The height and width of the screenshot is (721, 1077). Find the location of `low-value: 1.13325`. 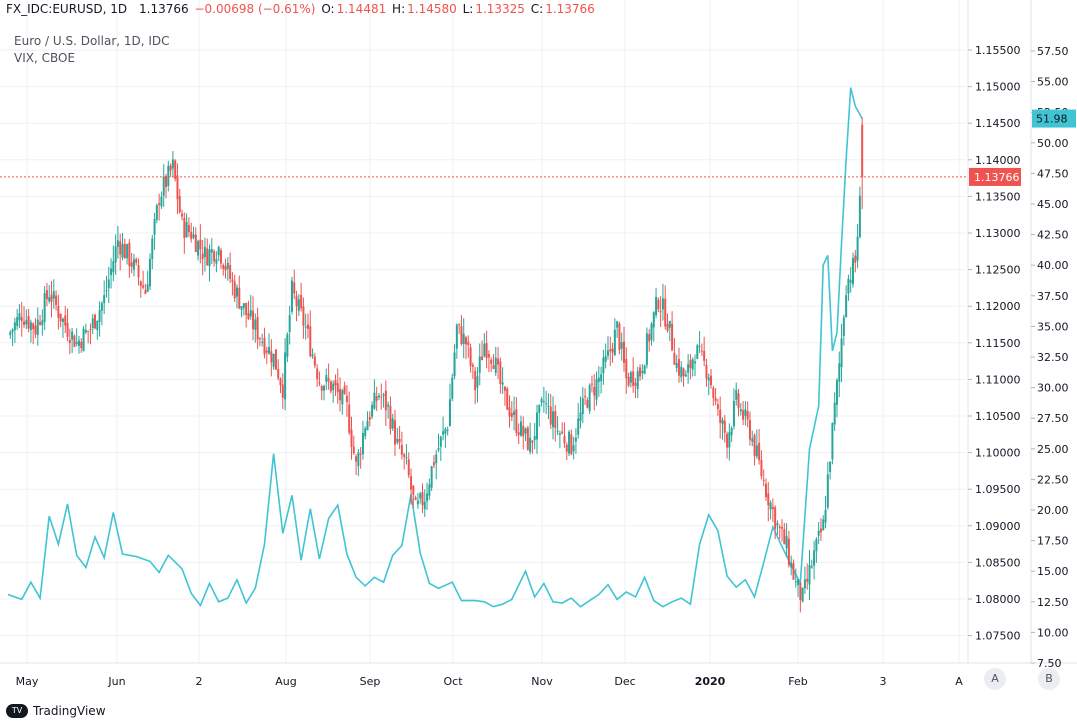

low-value: 1.13325 is located at coordinates (500, 9).